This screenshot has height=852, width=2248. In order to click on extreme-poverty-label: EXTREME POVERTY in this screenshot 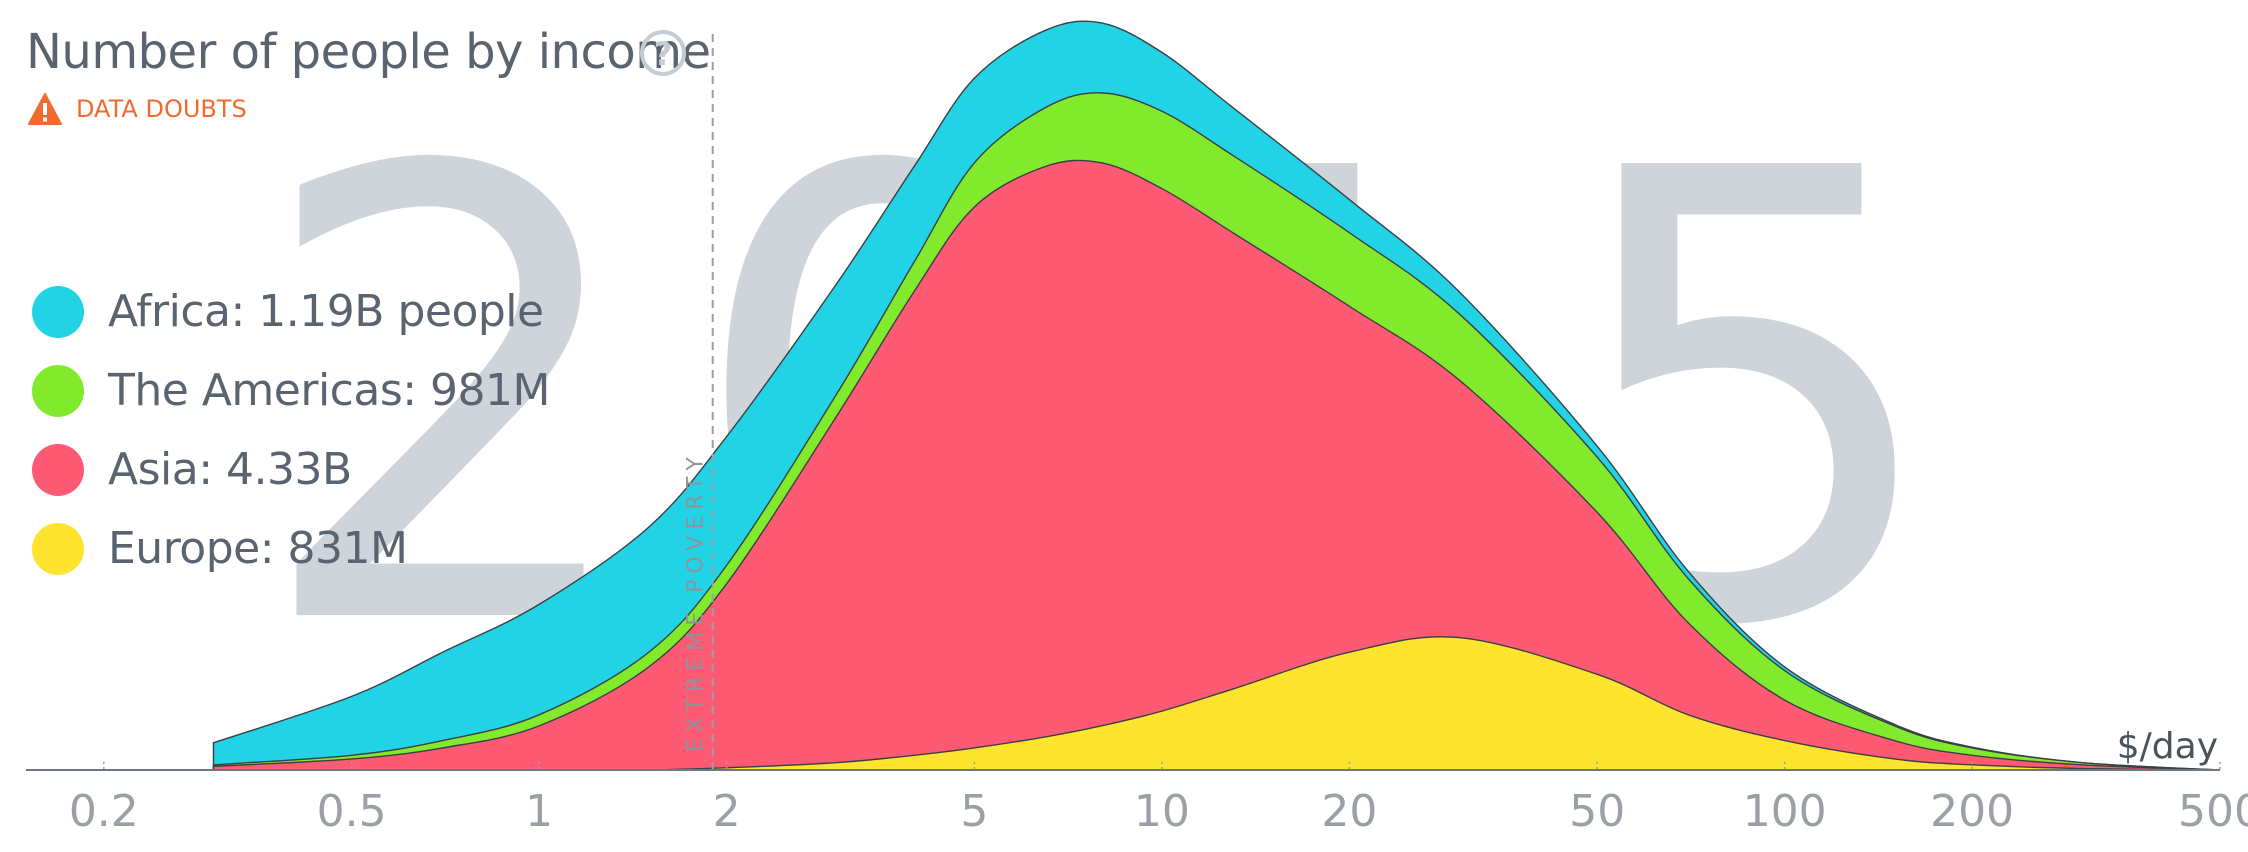, I will do `click(696, 601)`.